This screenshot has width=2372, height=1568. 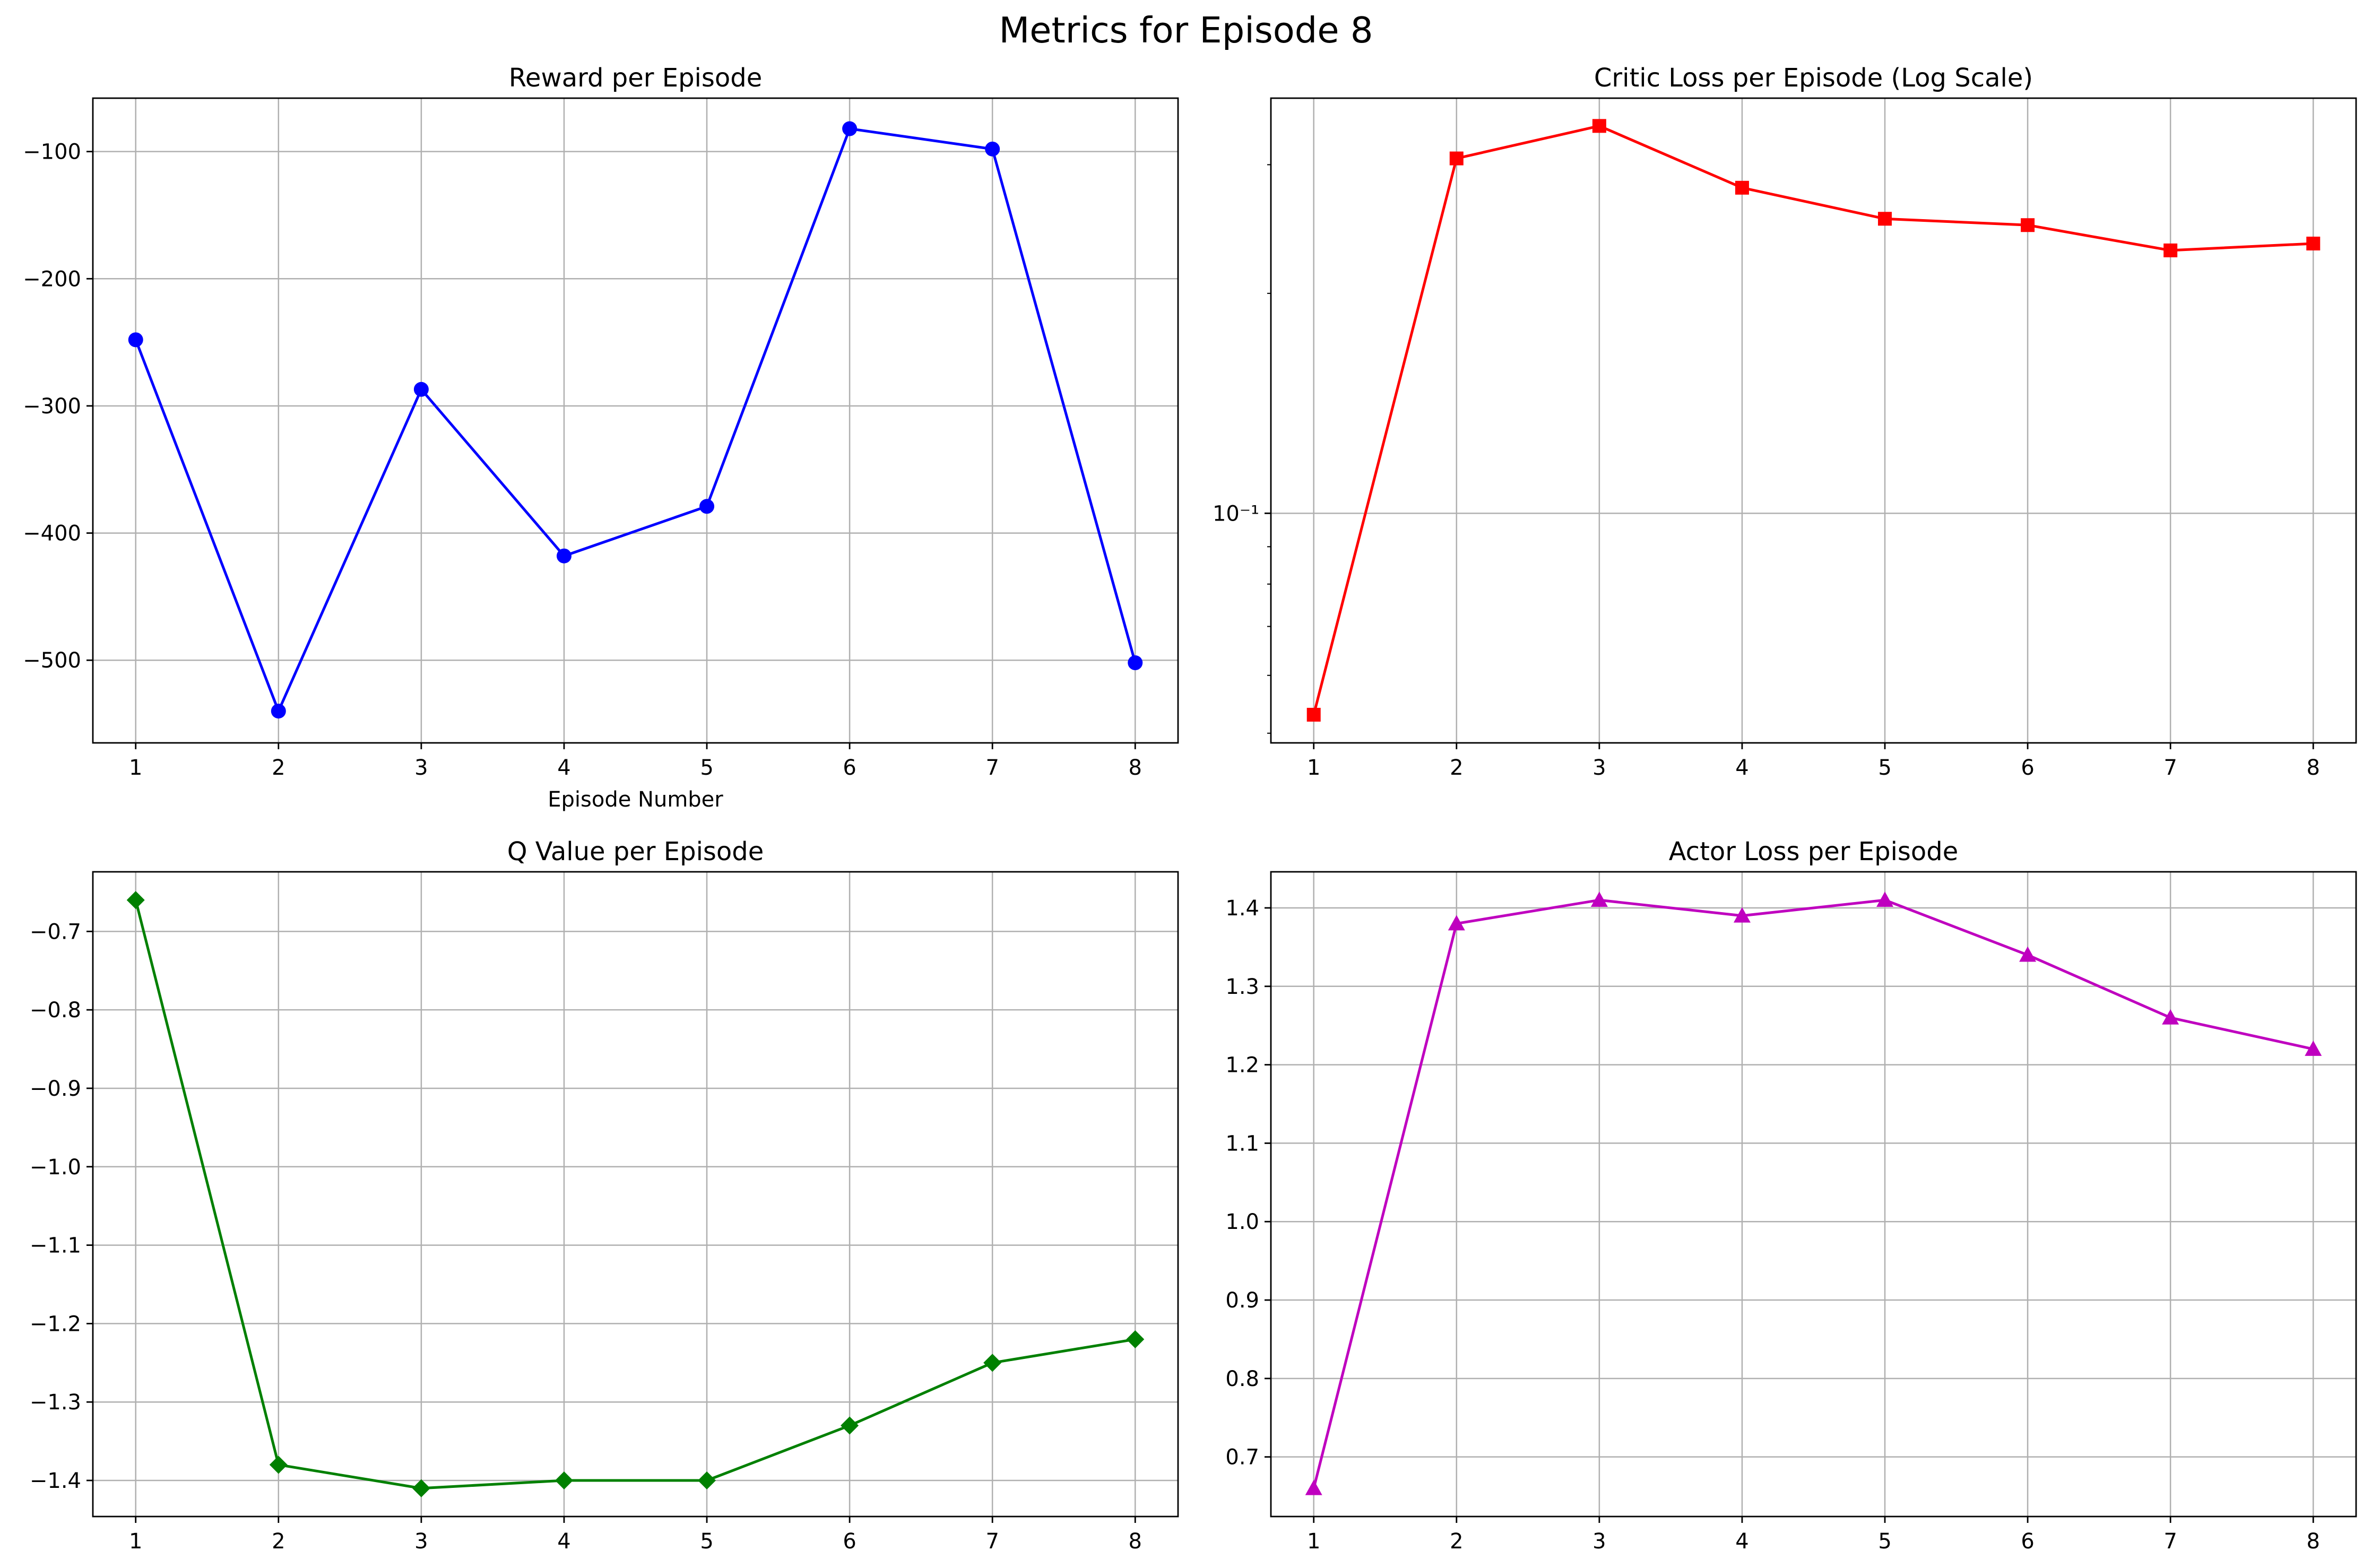 I want to click on qvalue-x-tick-label: 6, so click(x=850, y=1541).